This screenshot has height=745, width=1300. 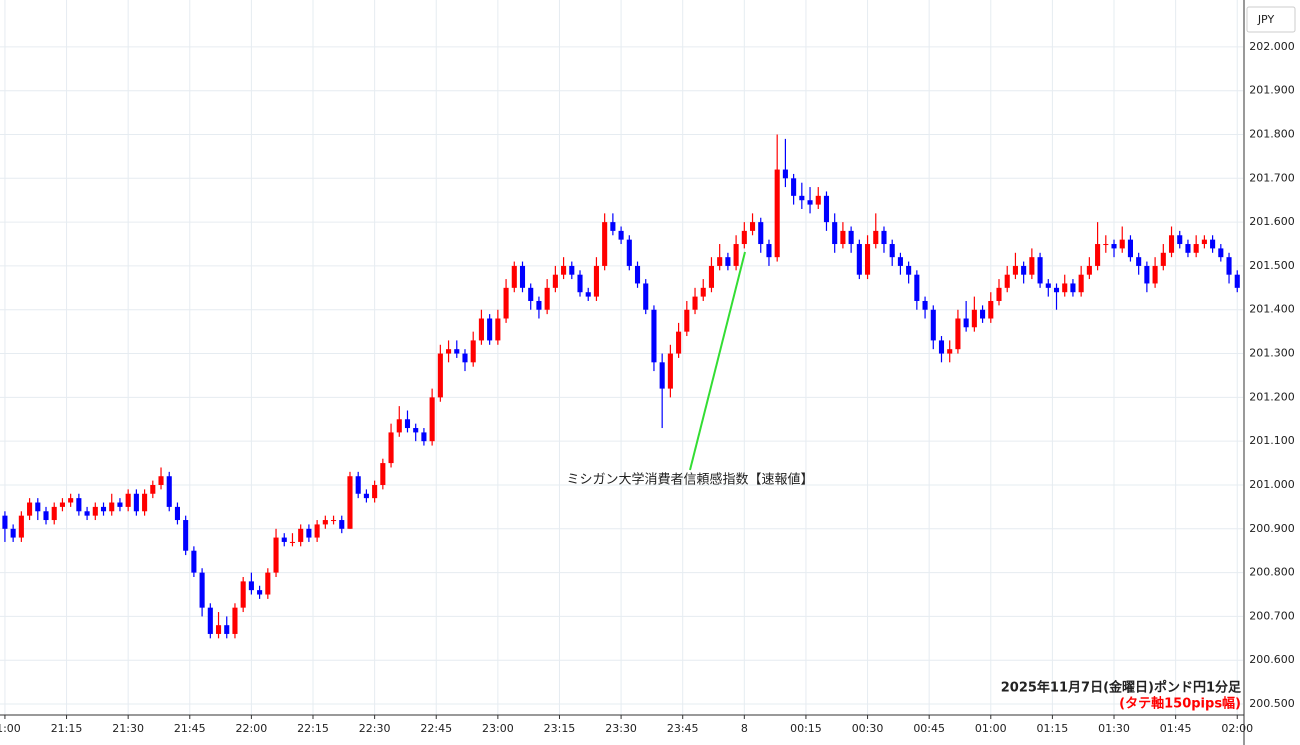 What do you see at coordinates (1272, 177) in the screenshot?
I see `y-tick-label: 201.700` at bounding box center [1272, 177].